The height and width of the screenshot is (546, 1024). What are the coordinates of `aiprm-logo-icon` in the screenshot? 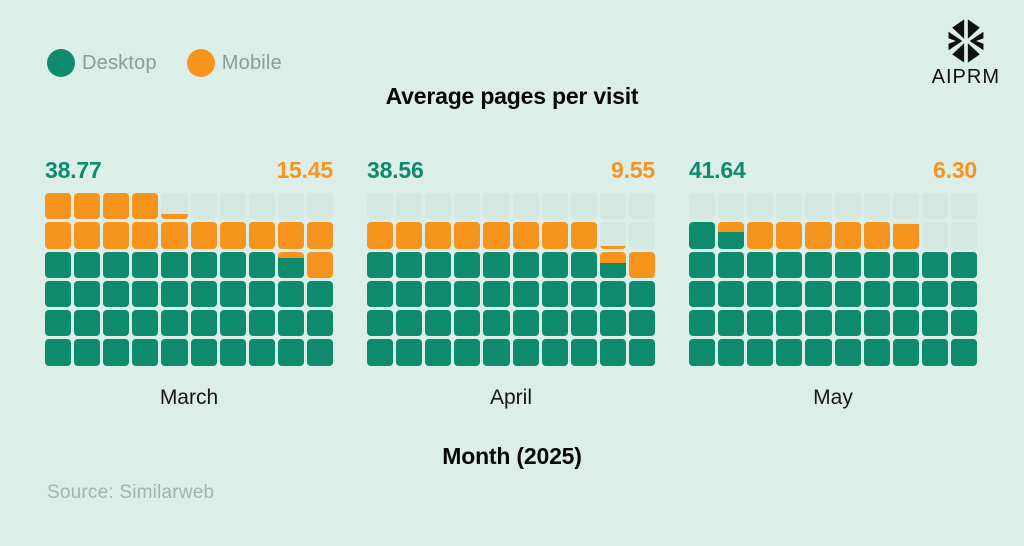 It's located at (966, 41).